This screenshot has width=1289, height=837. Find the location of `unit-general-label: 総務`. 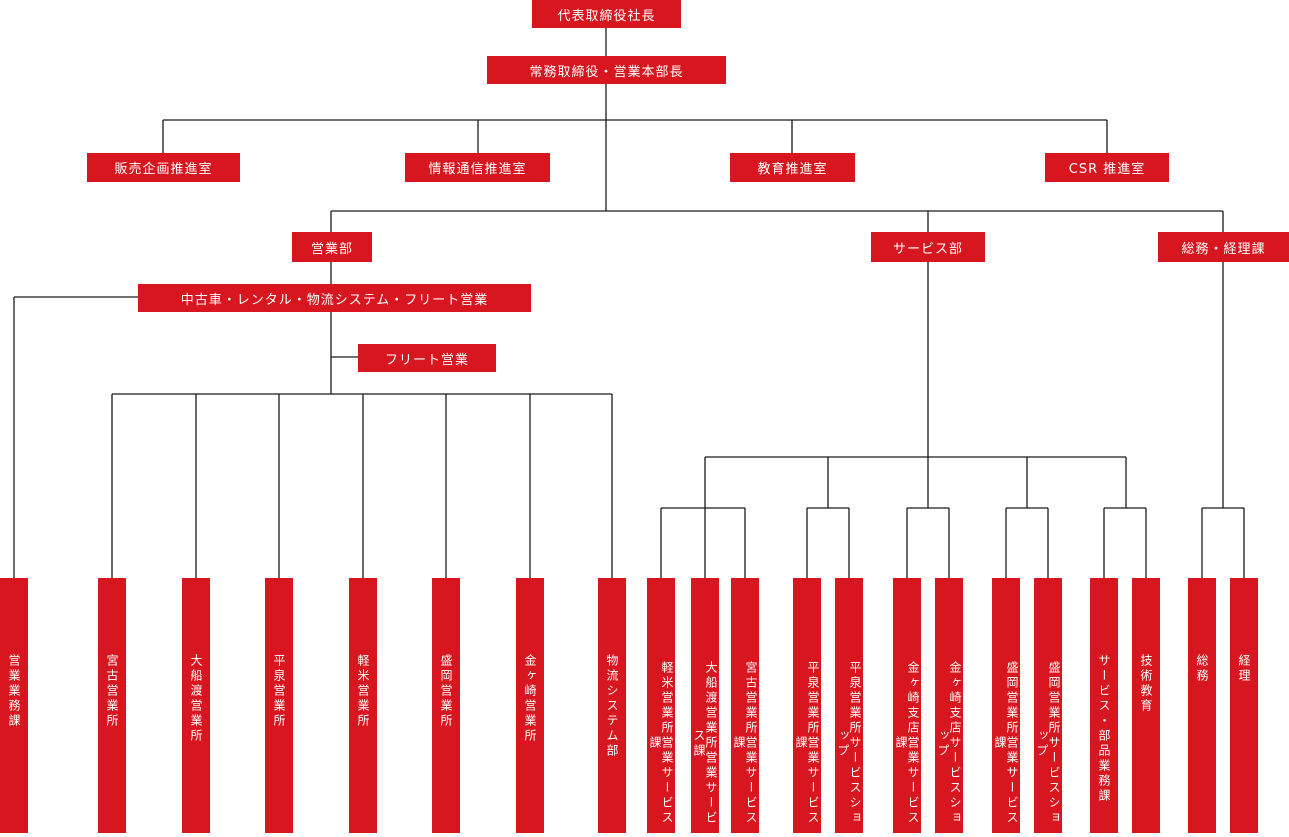

unit-general-label: 総務 is located at coordinates (1202, 669).